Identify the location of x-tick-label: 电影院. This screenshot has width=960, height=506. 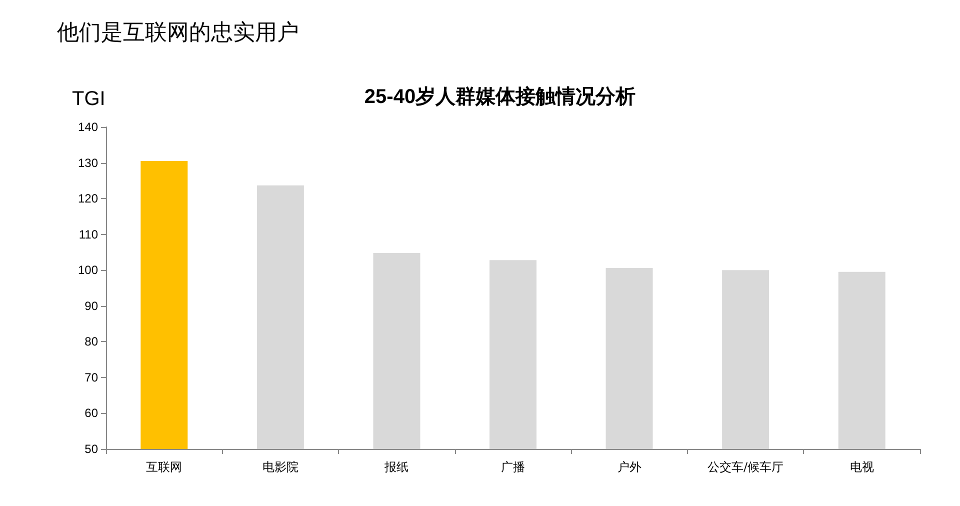
(280, 467).